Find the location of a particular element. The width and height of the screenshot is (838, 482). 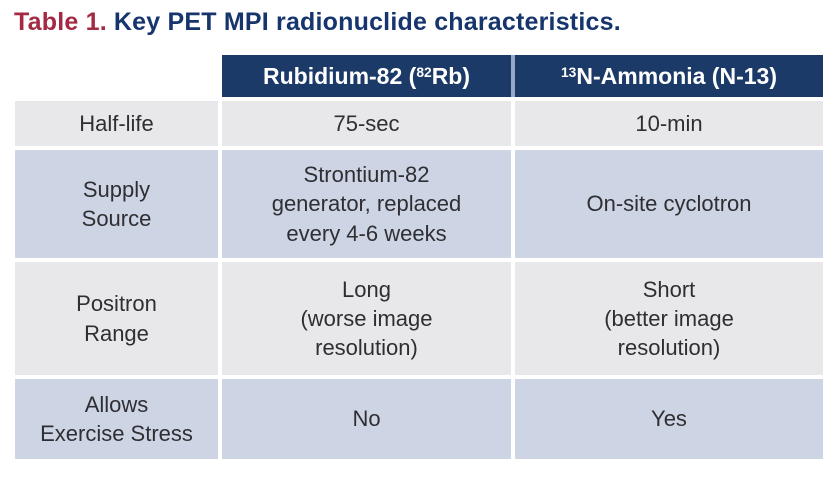

supply-source-n13-value: On-site cyclotron is located at coordinates (669, 204).